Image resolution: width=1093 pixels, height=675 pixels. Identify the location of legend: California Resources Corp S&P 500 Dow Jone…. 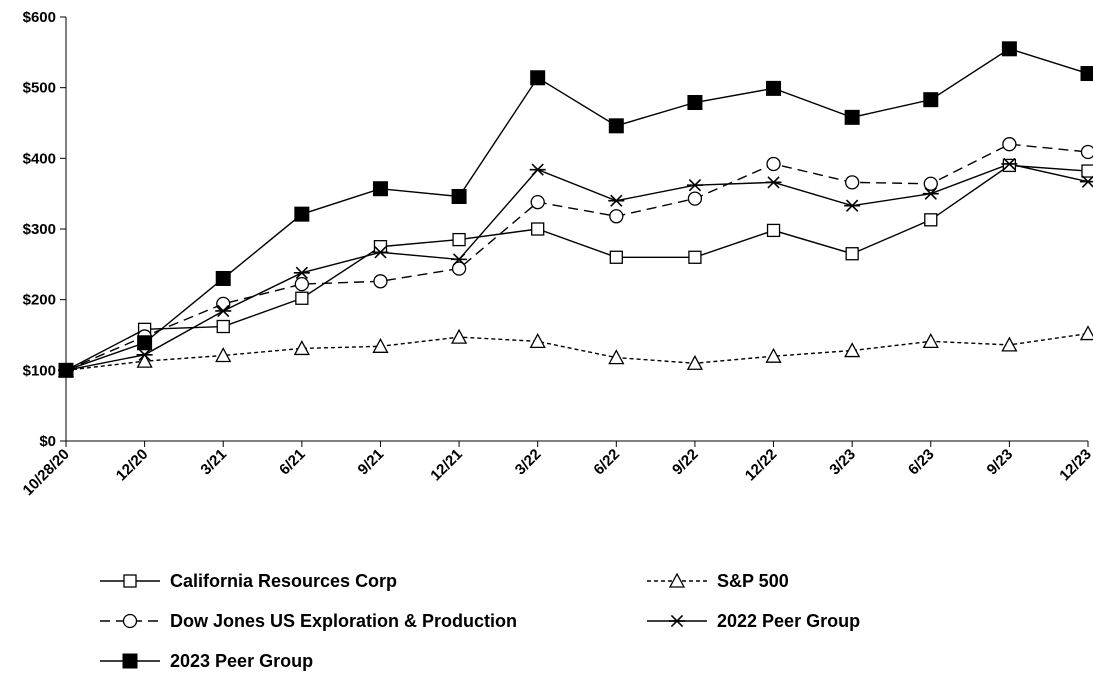
(480, 621).